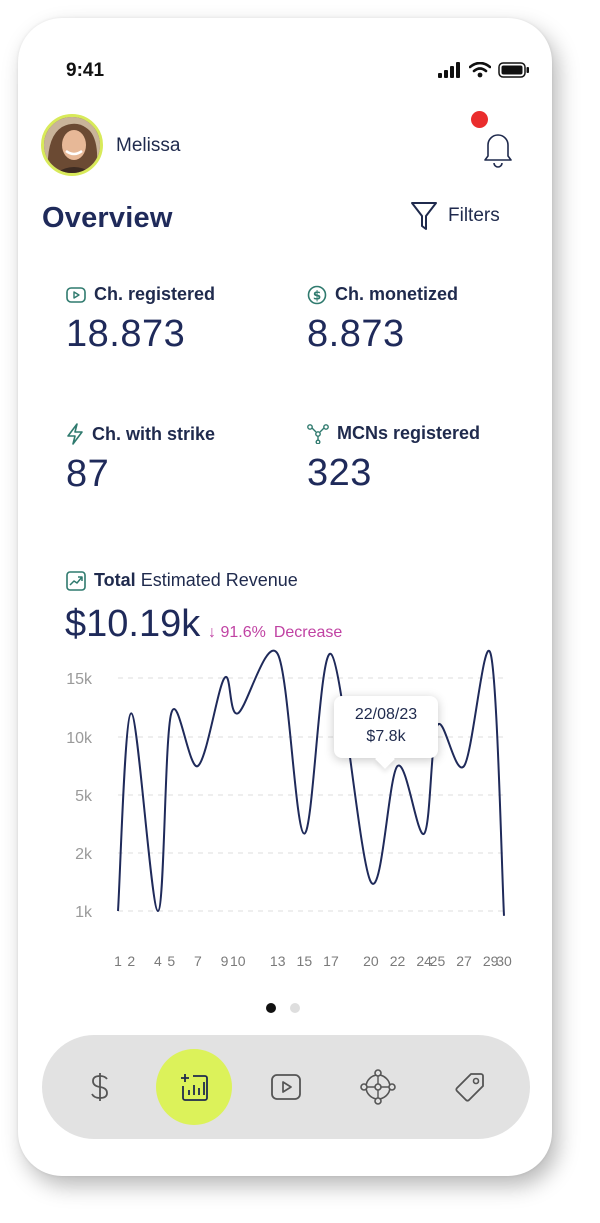 The width and height of the screenshot is (600, 1223). What do you see at coordinates (79, 679) in the screenshot?
I see `y-tick-label: 15k` at bounding box center [79, 679].